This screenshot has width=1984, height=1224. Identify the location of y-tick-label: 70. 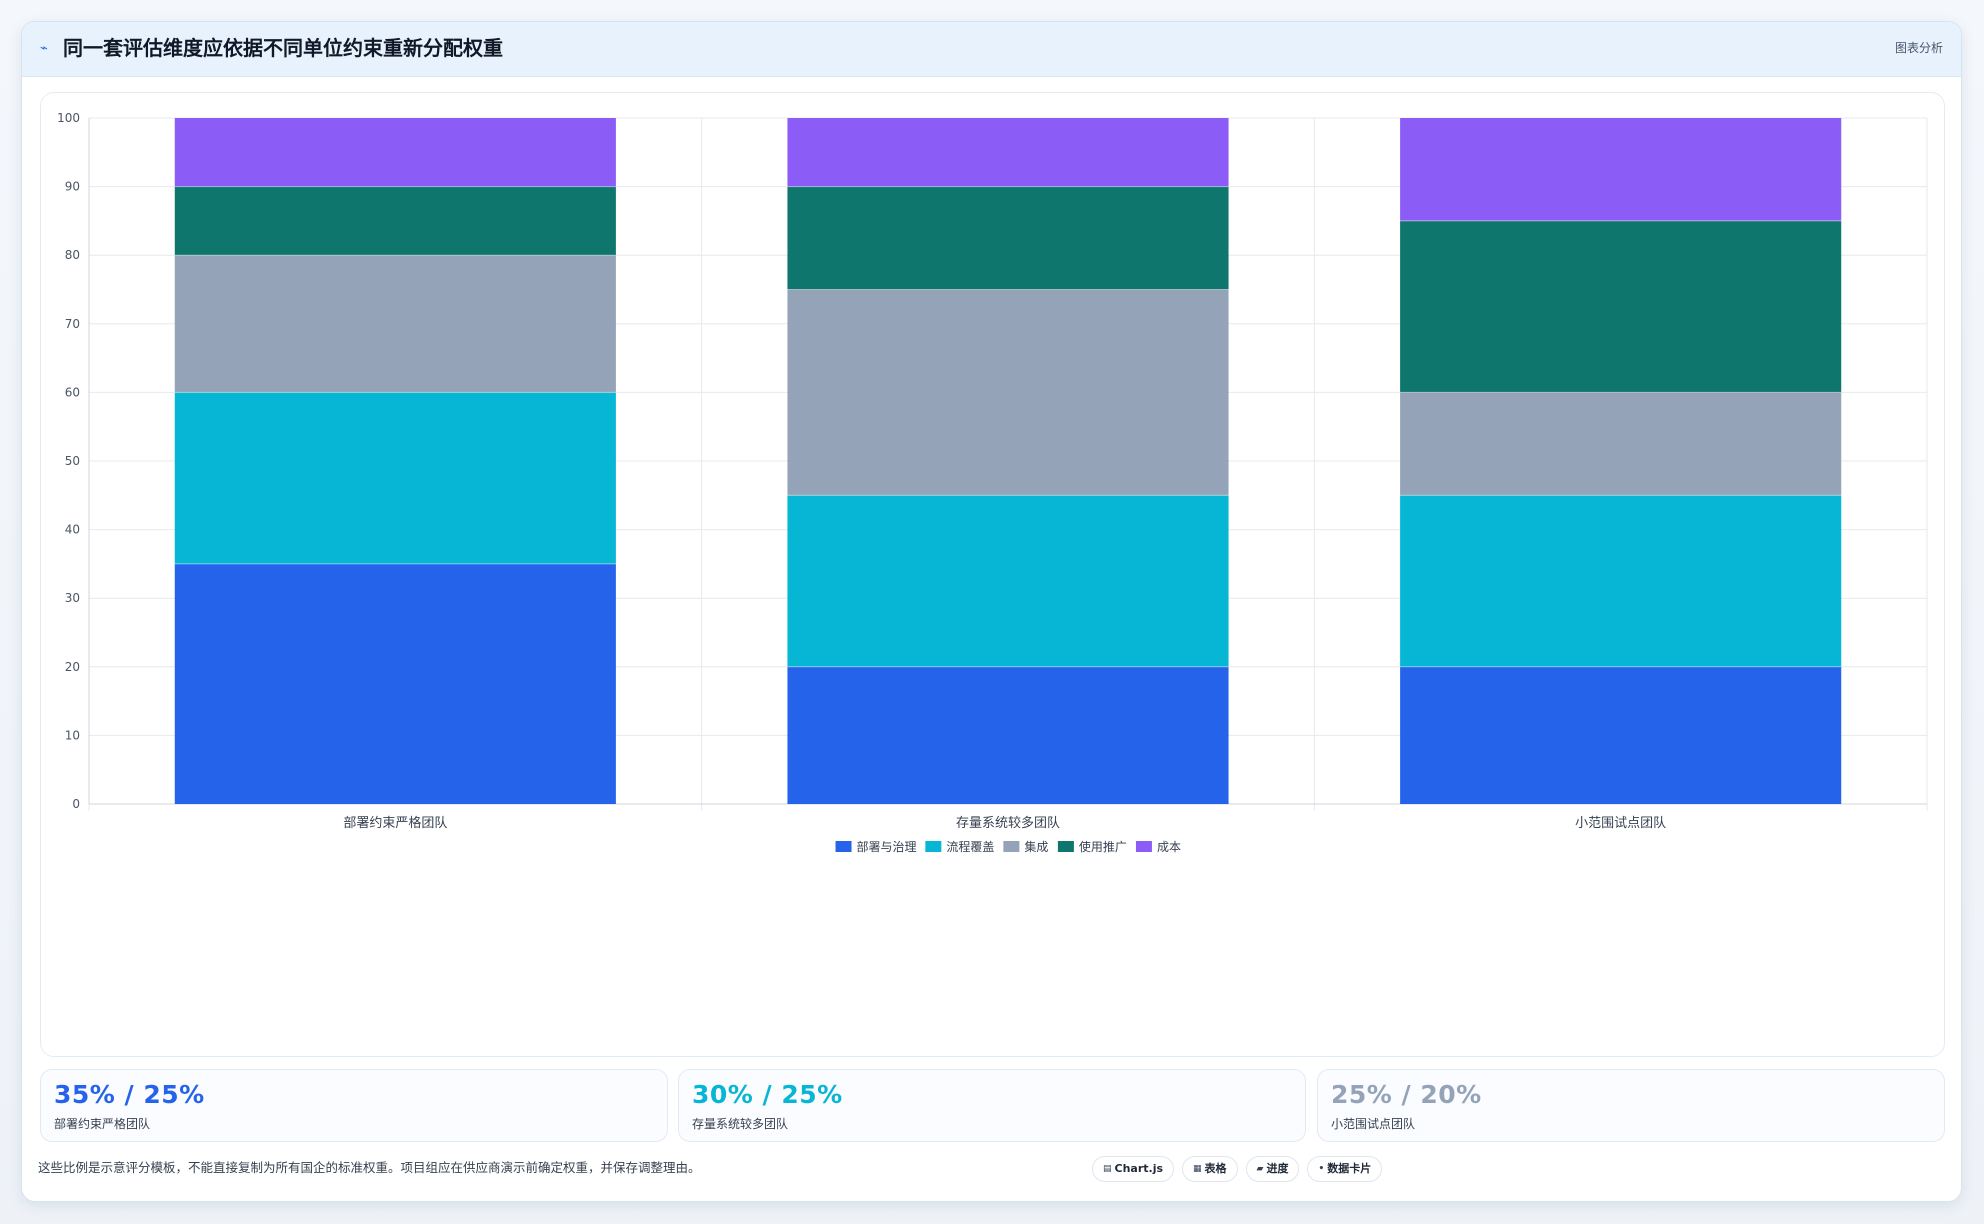
(72, 324).